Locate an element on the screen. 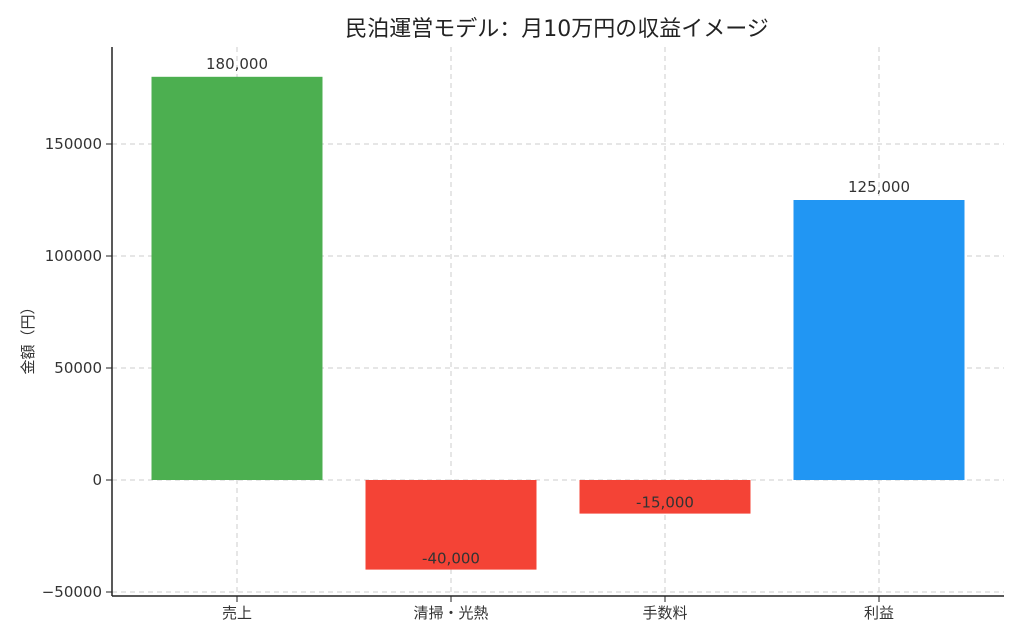  x-tick-label: 手数料 is located at coordinates (664, 613).